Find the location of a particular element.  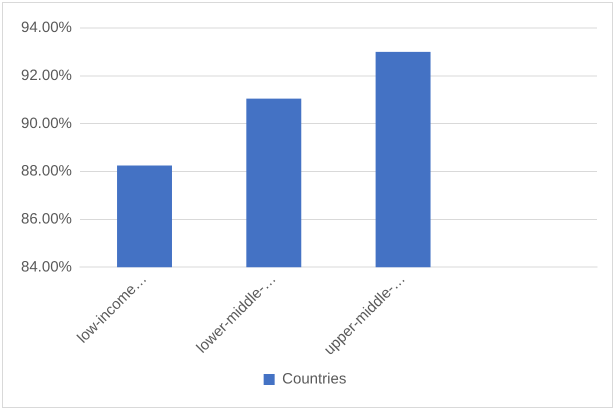

y-tick-label: 84.00% is located at coordinates (46, 267).